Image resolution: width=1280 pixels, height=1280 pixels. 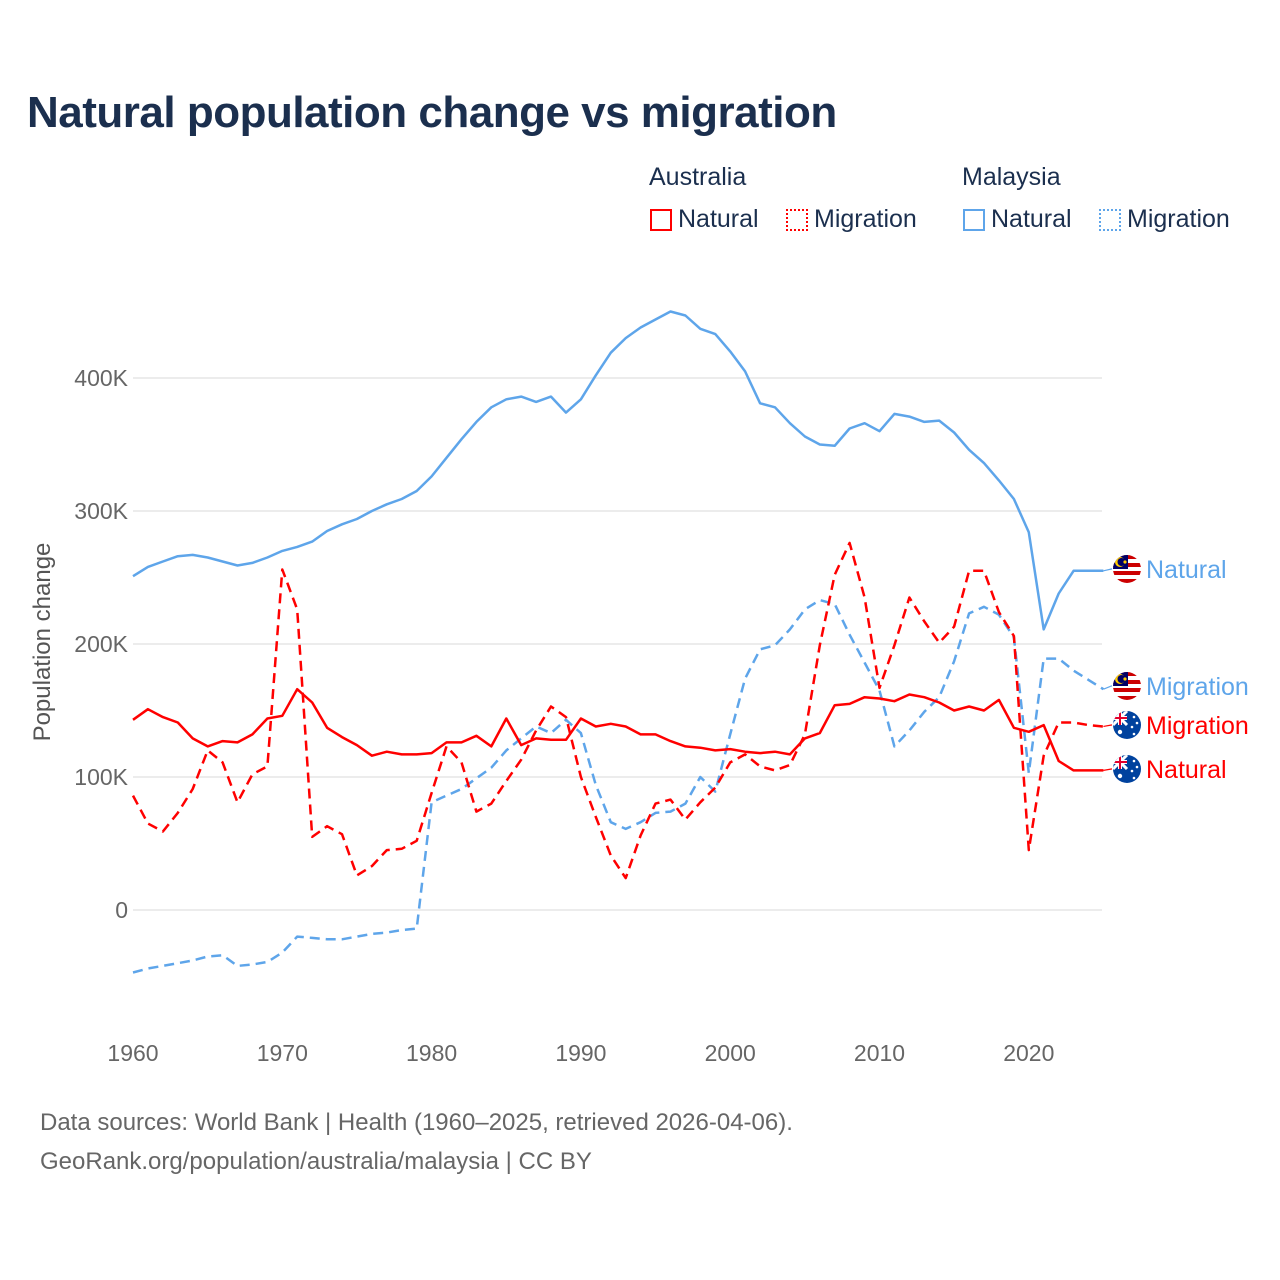 I want to click on y-axis-label: Population change, so click(x=42, y=642).